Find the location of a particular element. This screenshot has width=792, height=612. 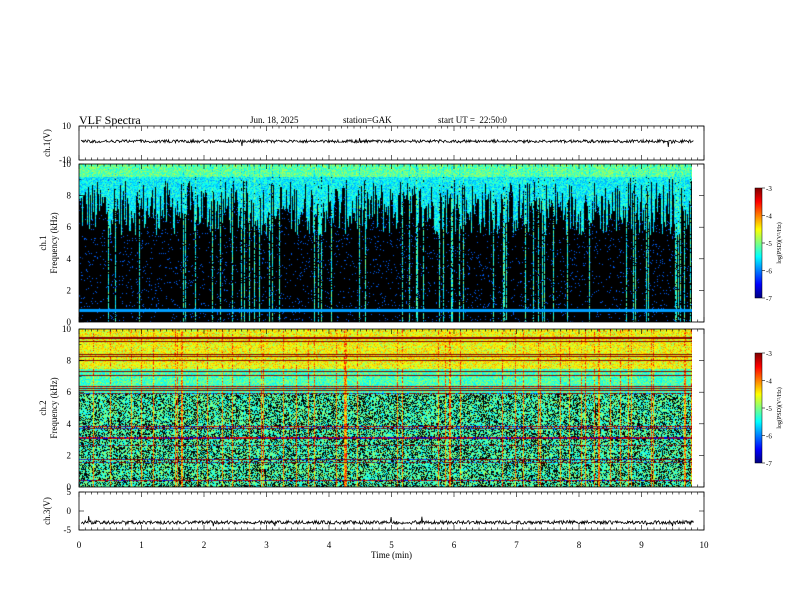

x-tick-label: 2 is located at coordinates (204, 545).